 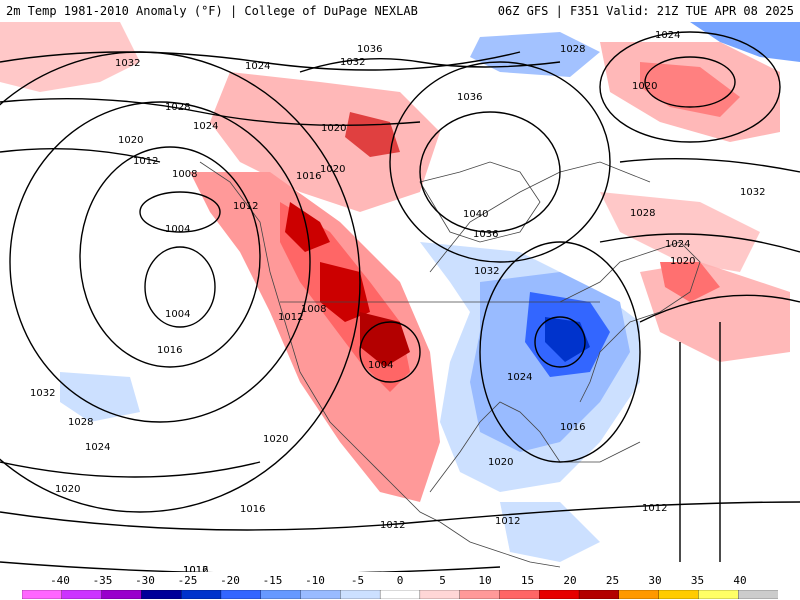 I want to click on colorbar-tick-label: 40, so click(x=740, y=580).